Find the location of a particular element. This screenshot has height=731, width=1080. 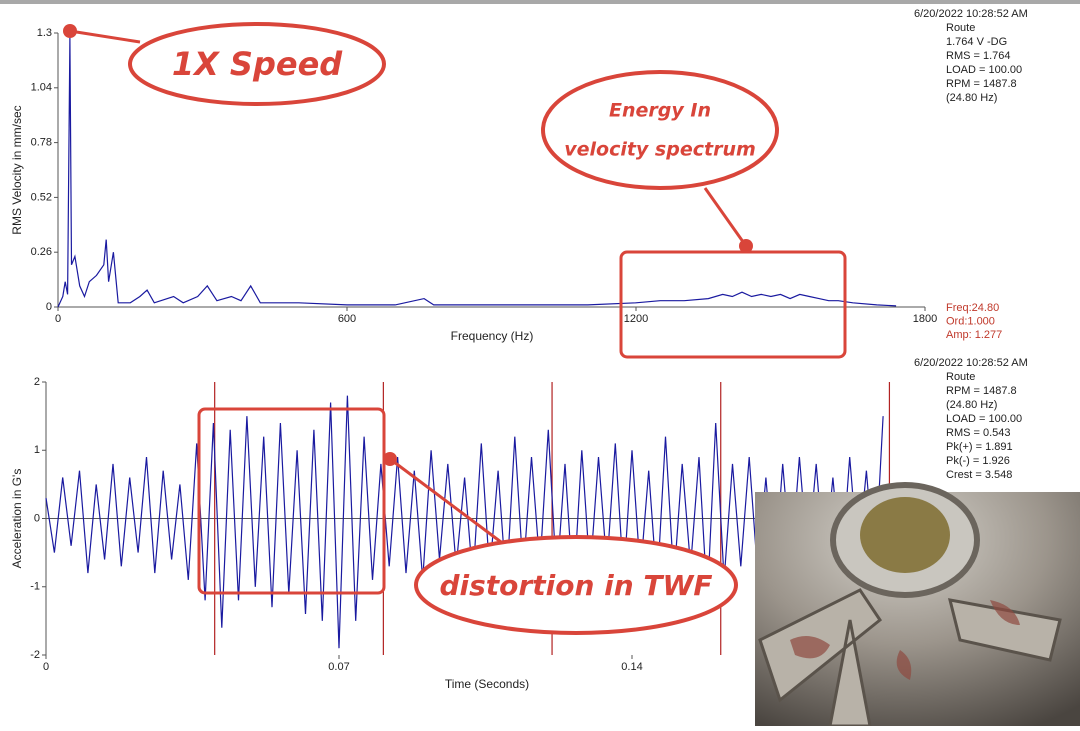

x-tick-label: 0.14 is located at coordinates (631, 667).